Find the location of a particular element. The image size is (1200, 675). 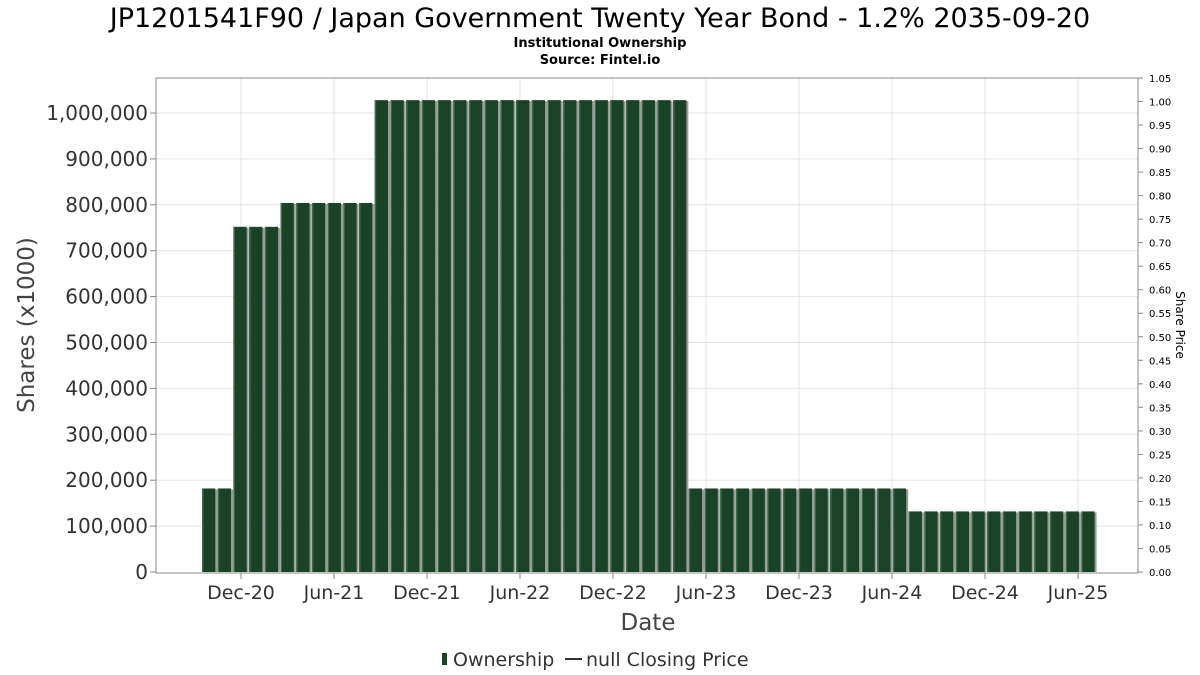

chart-subtitle: Institutional Ownership is located at coordinates (600, 43).